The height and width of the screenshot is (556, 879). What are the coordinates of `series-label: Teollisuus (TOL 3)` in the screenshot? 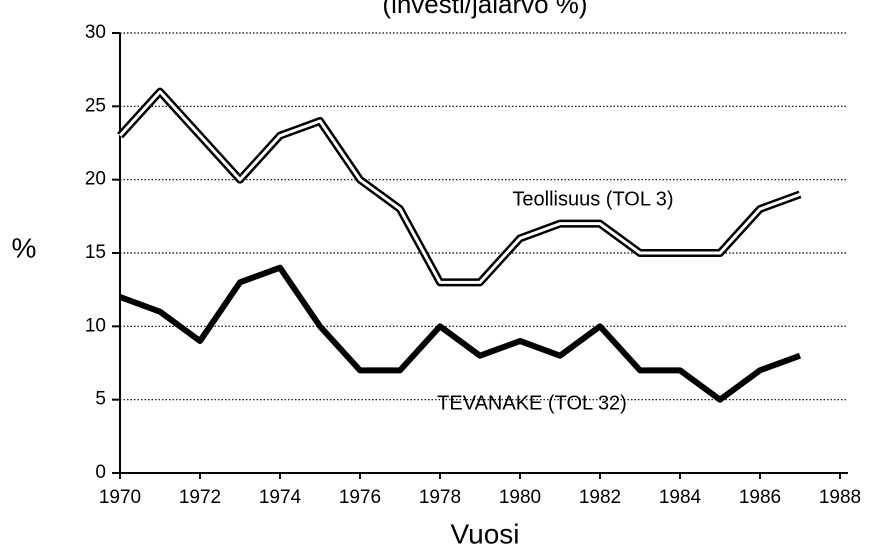 It's located at (592, 199).